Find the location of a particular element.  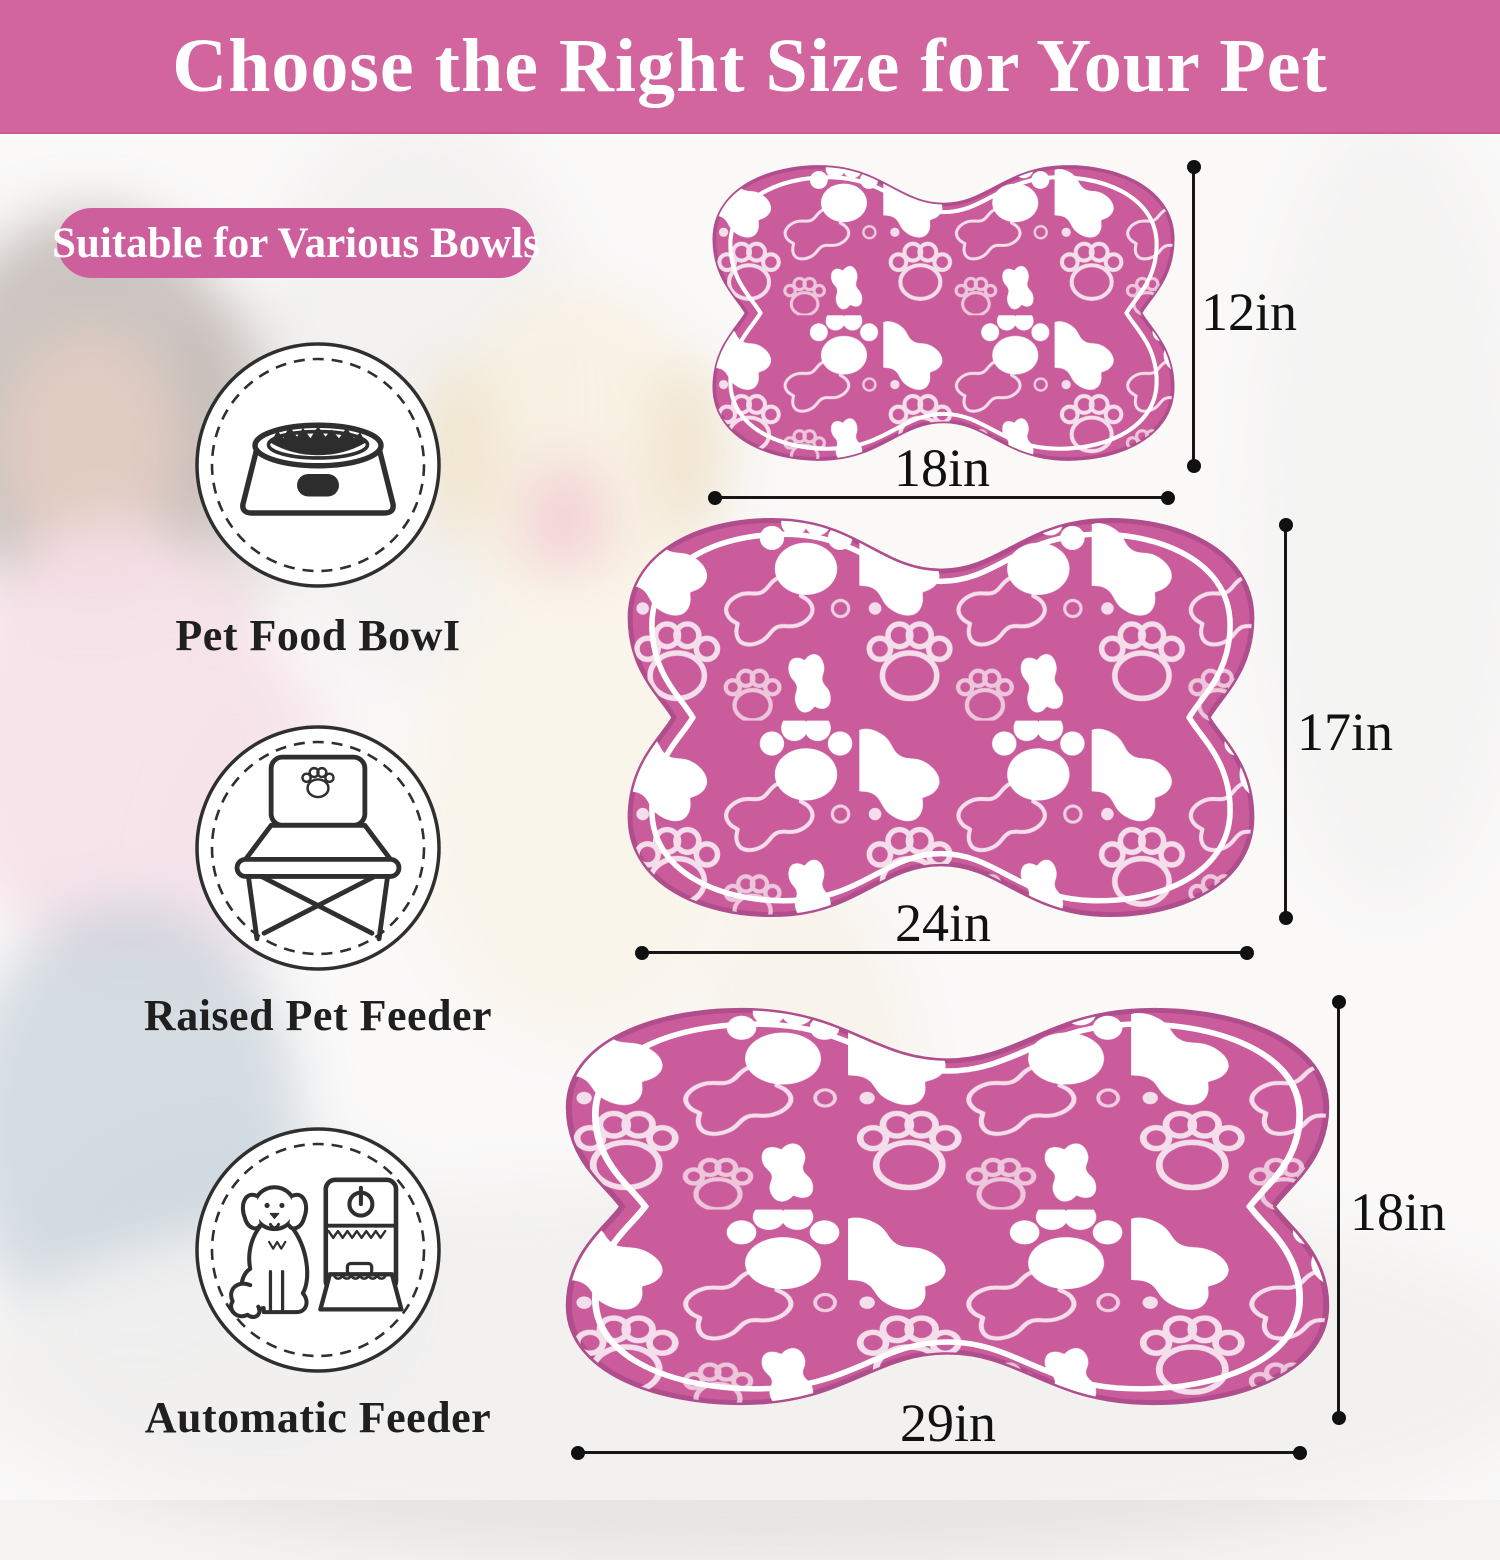

mat-large is located at coordinates (947, 1206).